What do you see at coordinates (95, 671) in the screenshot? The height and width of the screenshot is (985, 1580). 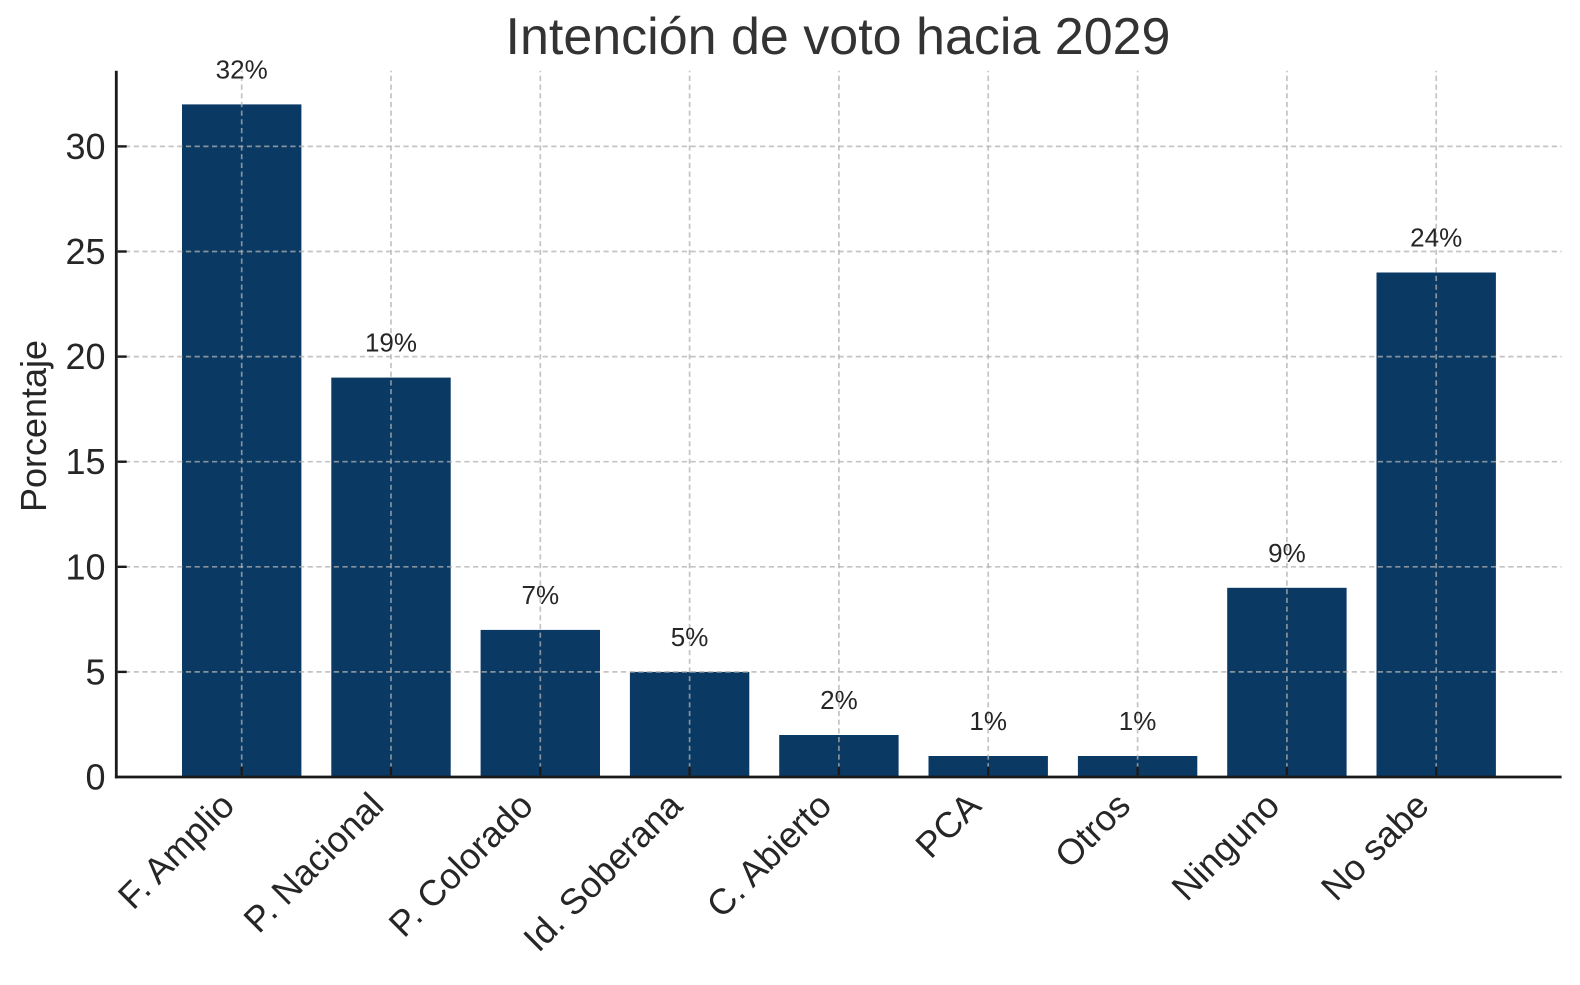 I see `svg-text: 5` at bounding box center [95, 671].